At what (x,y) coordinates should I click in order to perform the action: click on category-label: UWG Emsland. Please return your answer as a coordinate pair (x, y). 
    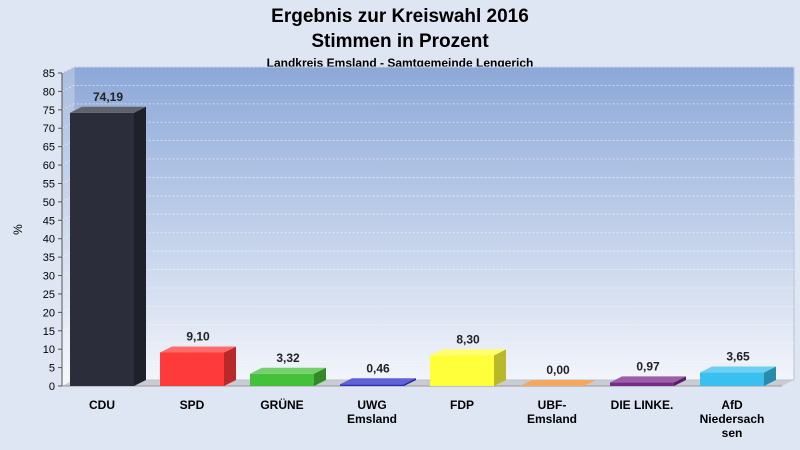
    Looking at the image, I should click on (372, 412).